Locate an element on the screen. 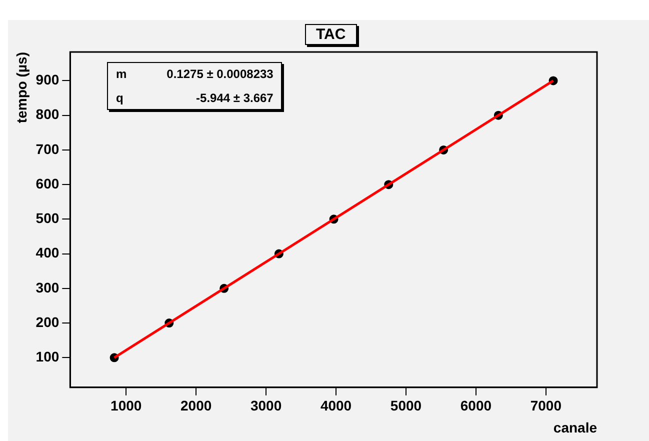  annotation: -5.944 ± 3.667 is located at coordinates (234, 98).